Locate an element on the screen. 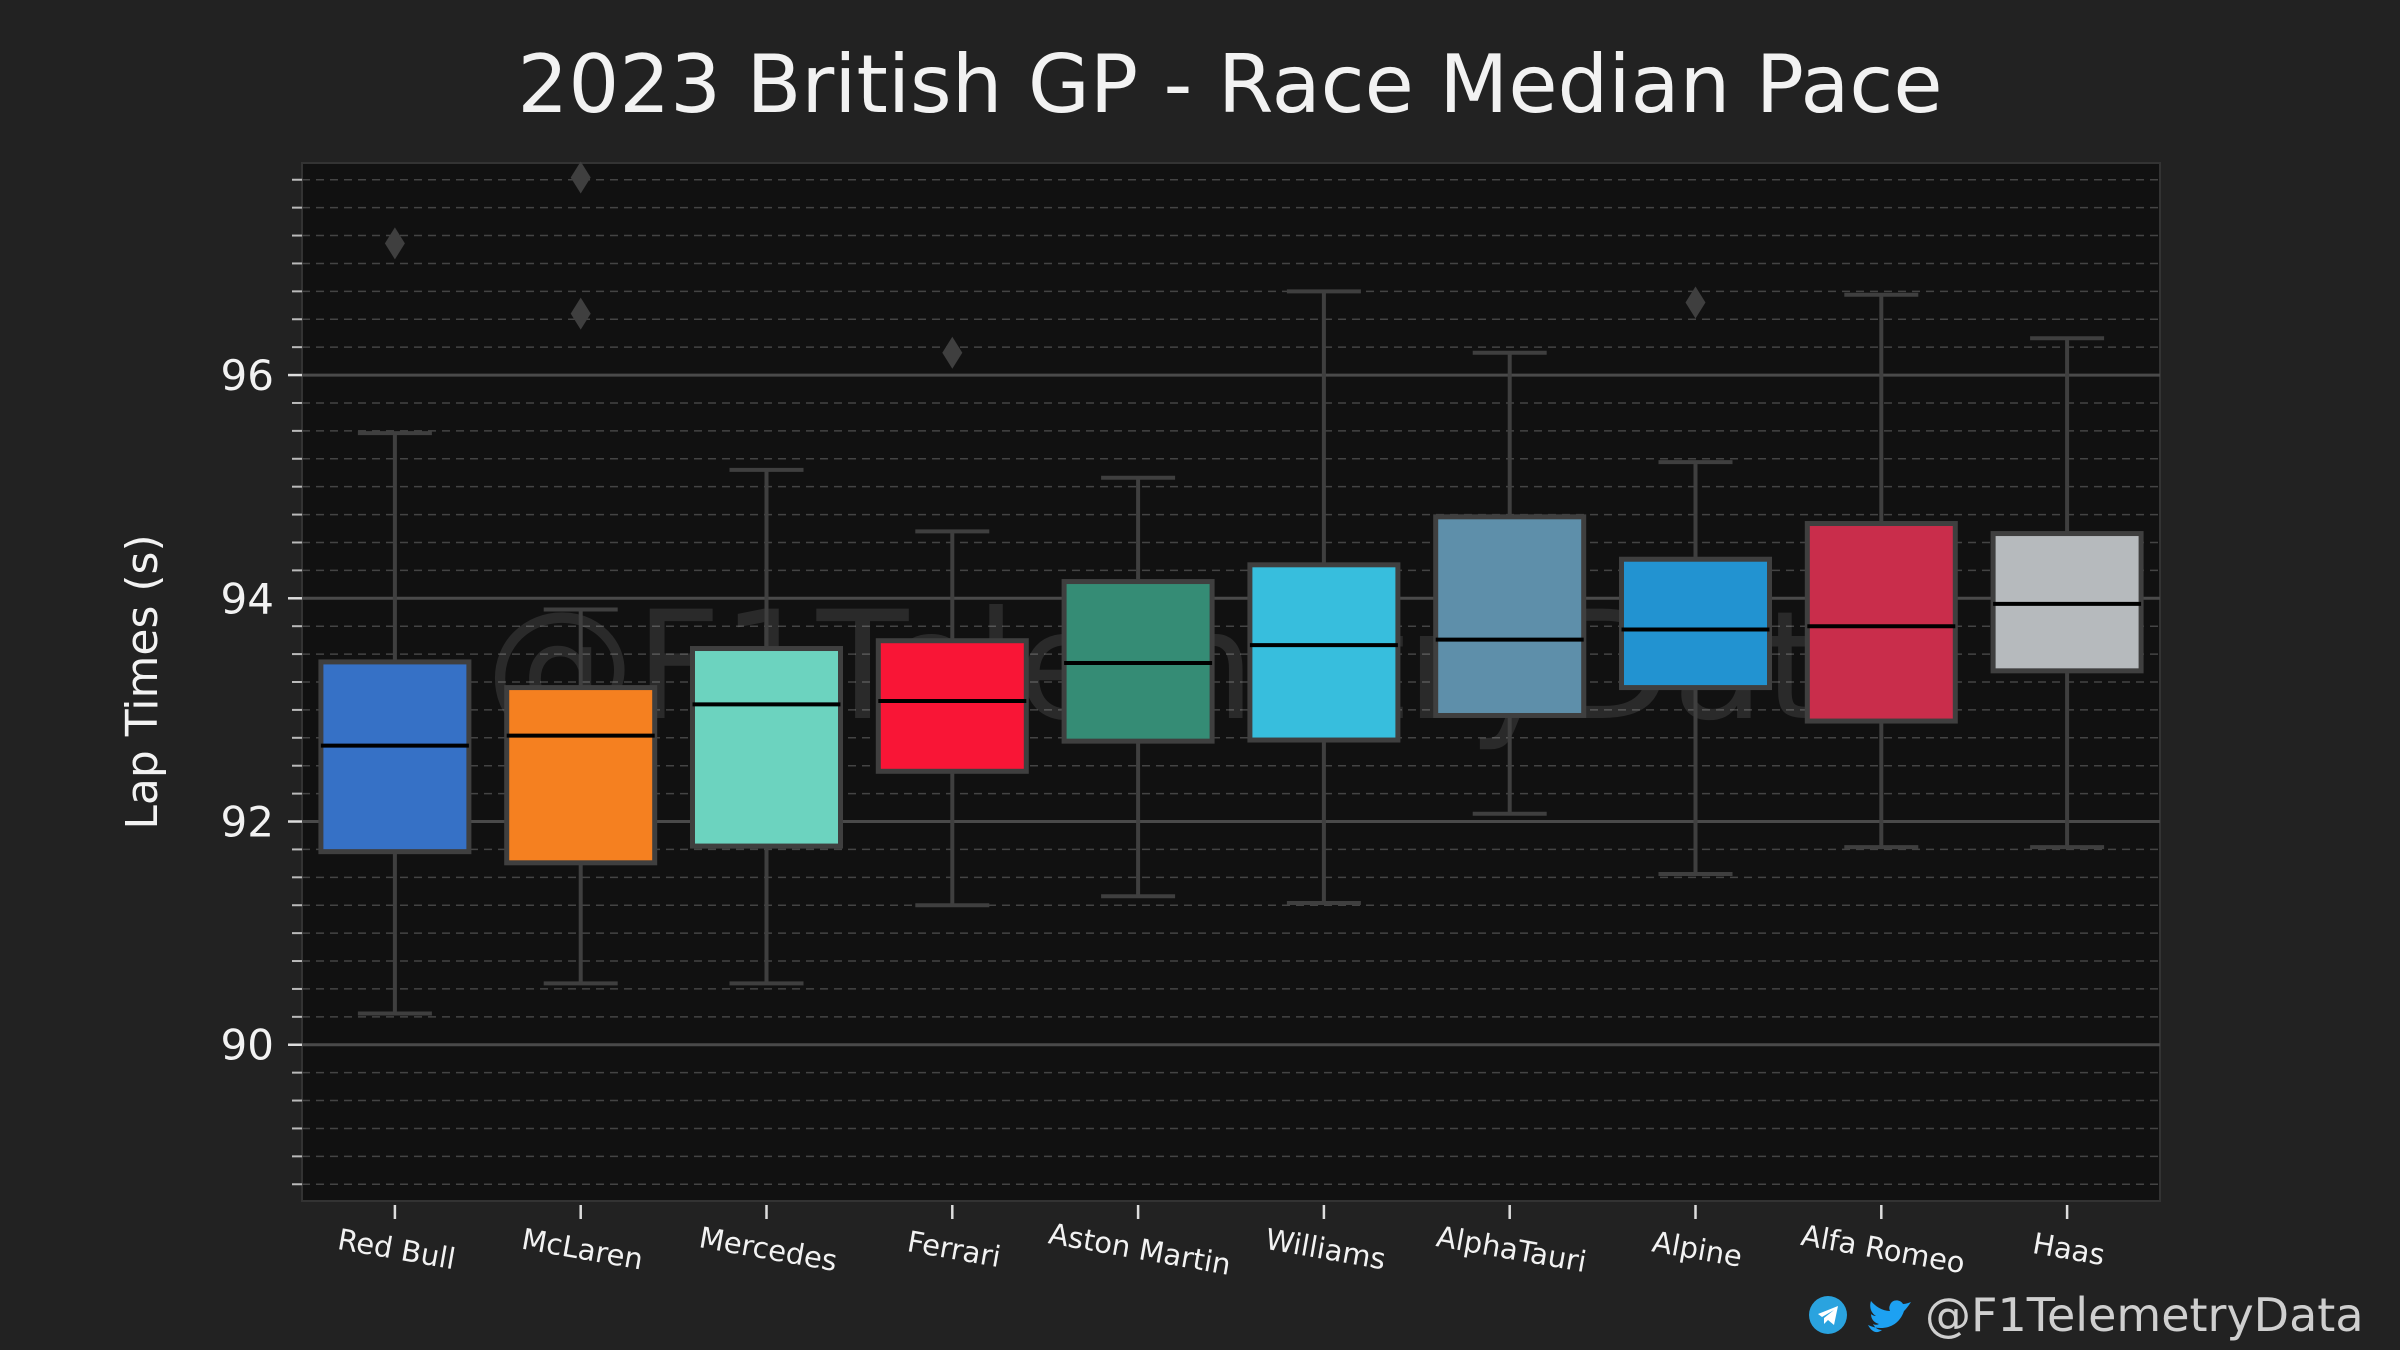 This screenshot has width=2400, height=1350. credit: @F1TelemetryData is located at coordinates (2086, 1315).